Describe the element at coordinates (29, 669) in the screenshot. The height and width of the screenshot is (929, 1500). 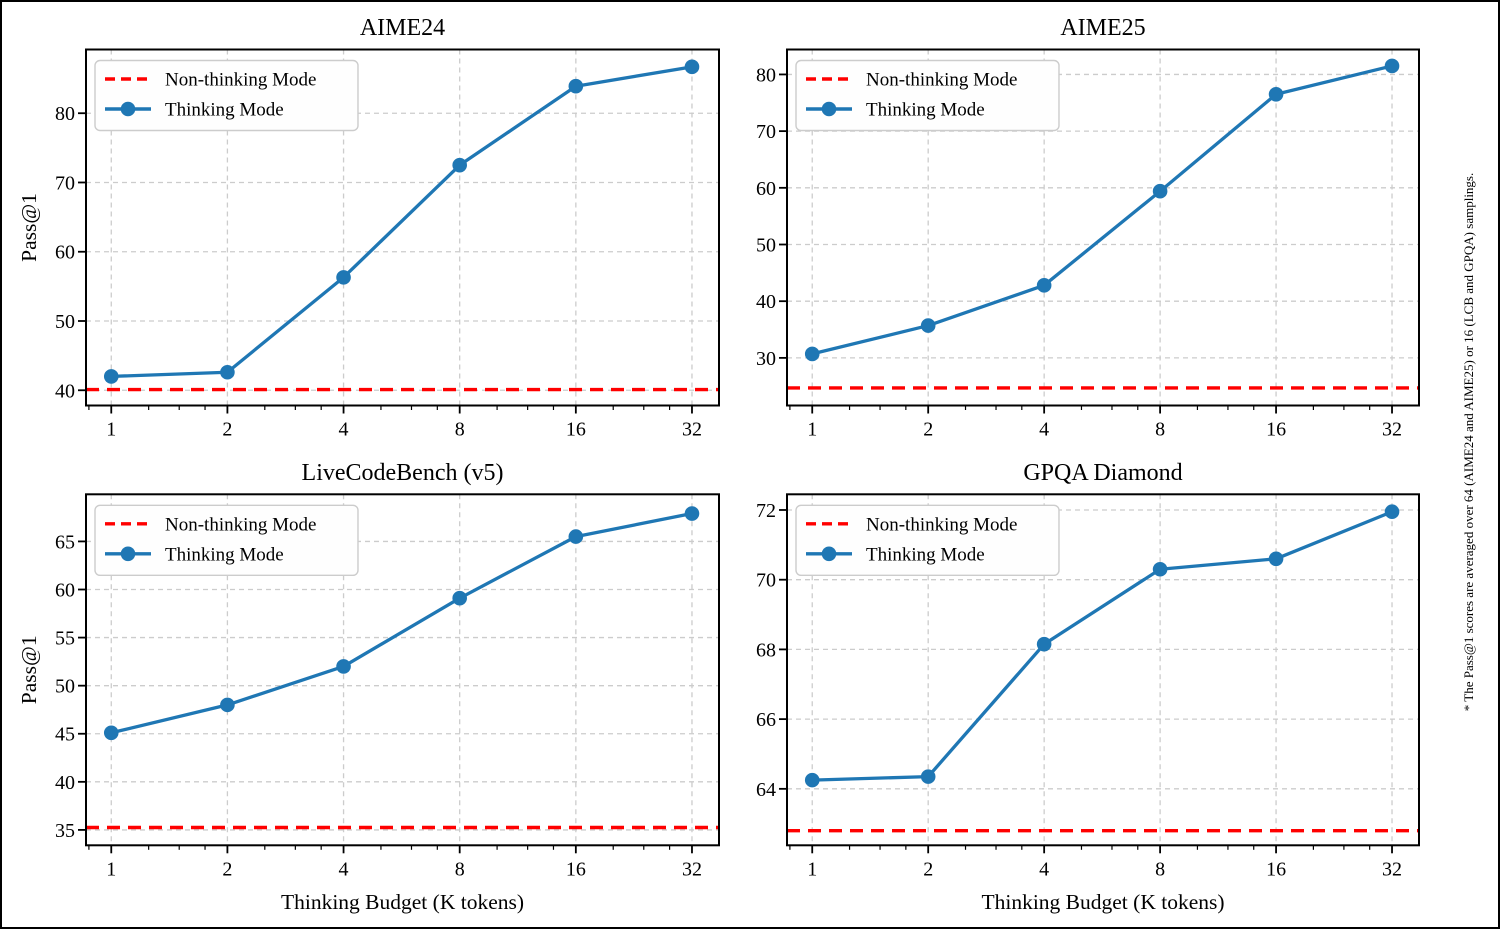
I see `y-axis-label: Pass@1` at that location.